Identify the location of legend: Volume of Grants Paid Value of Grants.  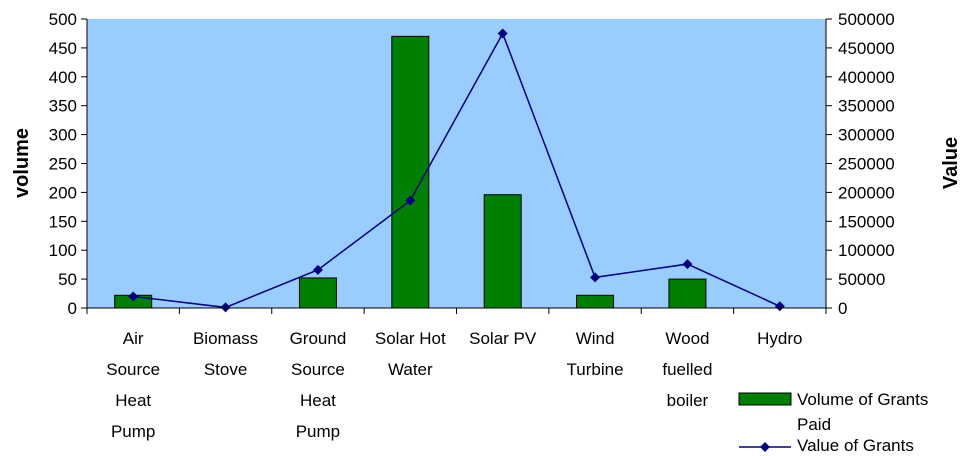
(833, 422).